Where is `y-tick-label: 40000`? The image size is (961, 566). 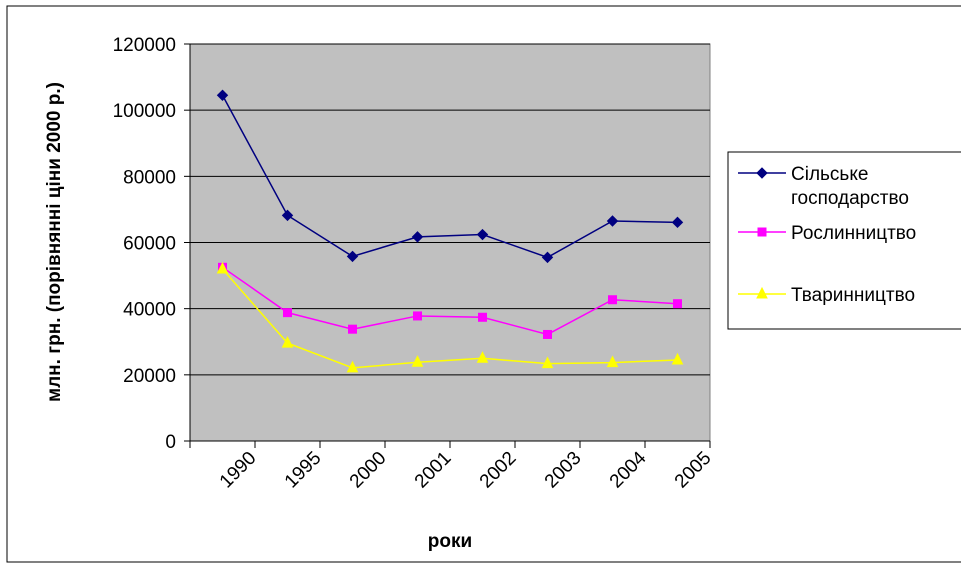
y-tick-label: 40000 is located at coordinates (149, 310).